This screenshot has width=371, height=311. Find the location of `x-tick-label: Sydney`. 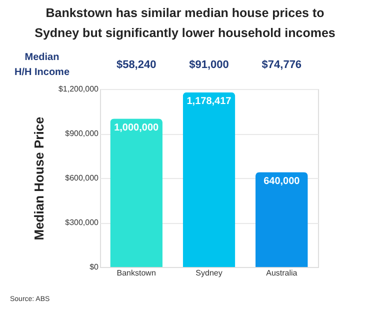

x-tick-label: Sydney is located at coordinates (209, 273).